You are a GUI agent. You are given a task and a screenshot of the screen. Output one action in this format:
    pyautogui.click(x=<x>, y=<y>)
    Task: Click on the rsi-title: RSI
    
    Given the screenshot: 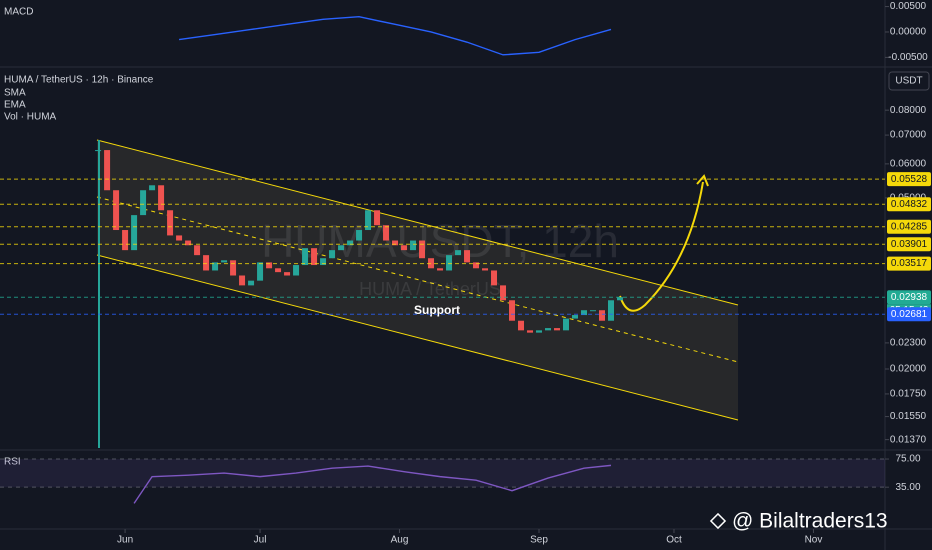 What is the action you would take?
    pyautogui.click(x=12, y=462)
    